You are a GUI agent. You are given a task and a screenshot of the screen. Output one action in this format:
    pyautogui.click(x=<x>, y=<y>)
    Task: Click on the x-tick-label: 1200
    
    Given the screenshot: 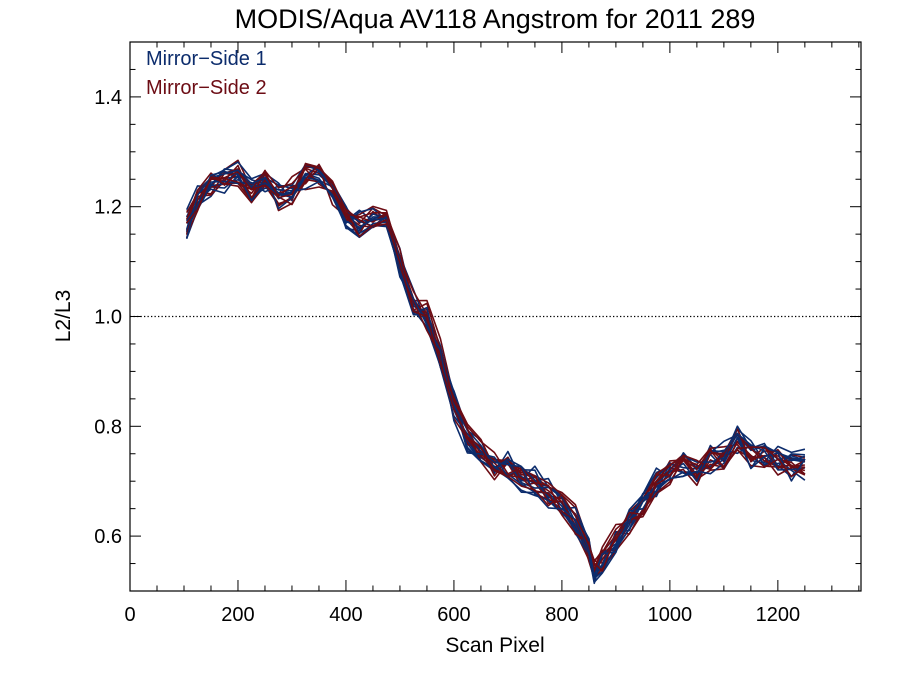 What is the action you would take?
    pyautogui.click(x=778, y=615)
    